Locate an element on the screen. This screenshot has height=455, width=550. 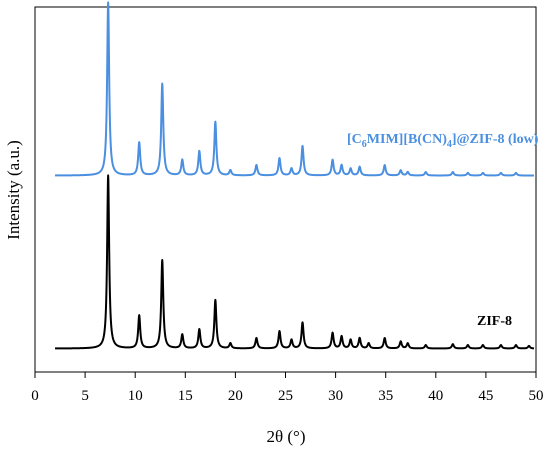
x-tick-label-35: 35 is located at coordinates (385, 396).